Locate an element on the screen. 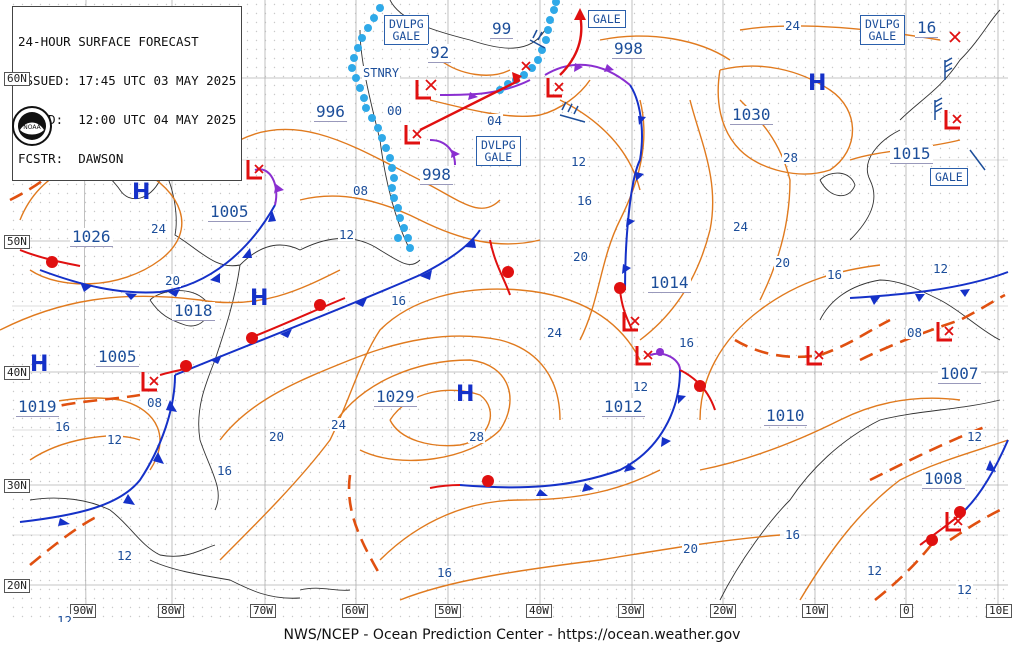 This screenshot has width=1024, height=652. high-center-5: H is located at coordinates (817, 83).